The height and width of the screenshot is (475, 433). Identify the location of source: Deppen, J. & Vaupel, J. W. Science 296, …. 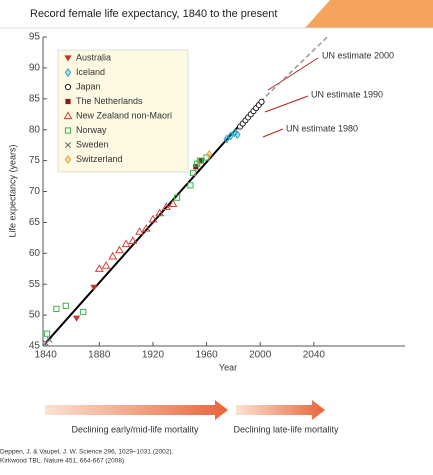
(87, 452).